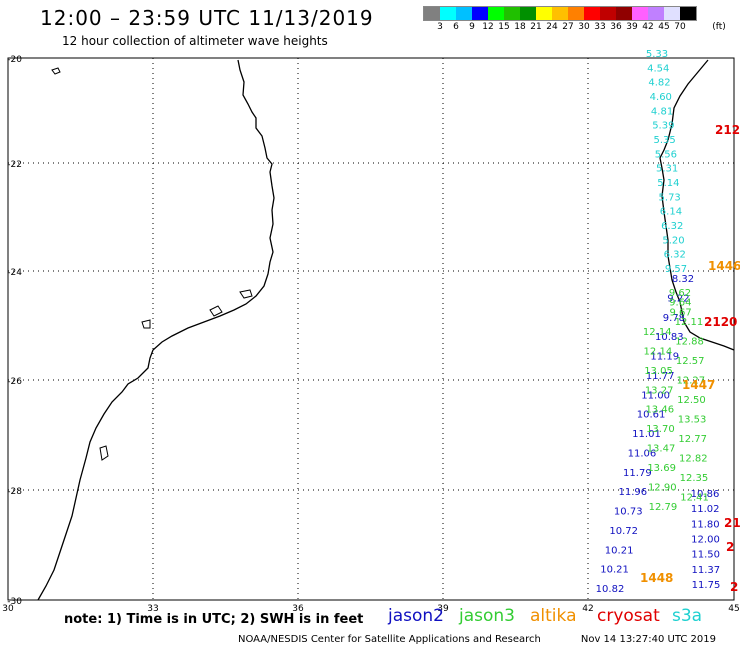 The image size is (740, 650). What do you see at coordinates (152, 609) in the screenshot?
I see `longitude-tick-label: 33` at bounding box center [152, 609].